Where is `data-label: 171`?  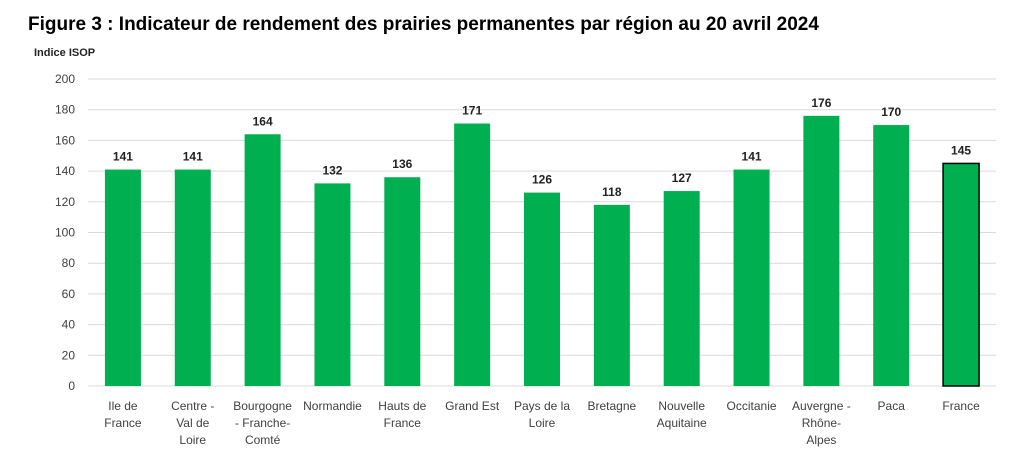 data-label: 171 is located at coordinates (472, 111).